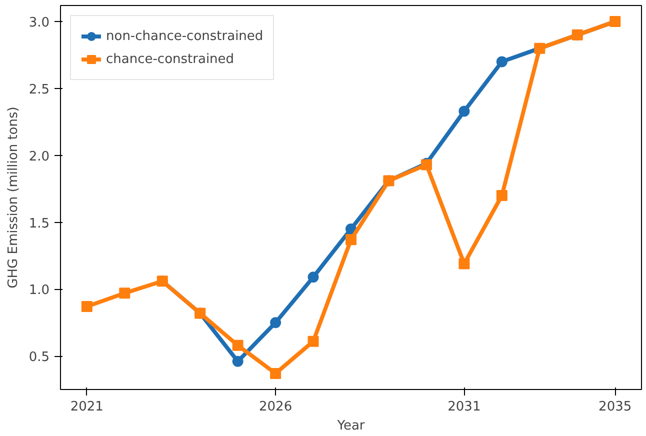  I want to click on y-tick-label: 2.0, so click(39, 156).